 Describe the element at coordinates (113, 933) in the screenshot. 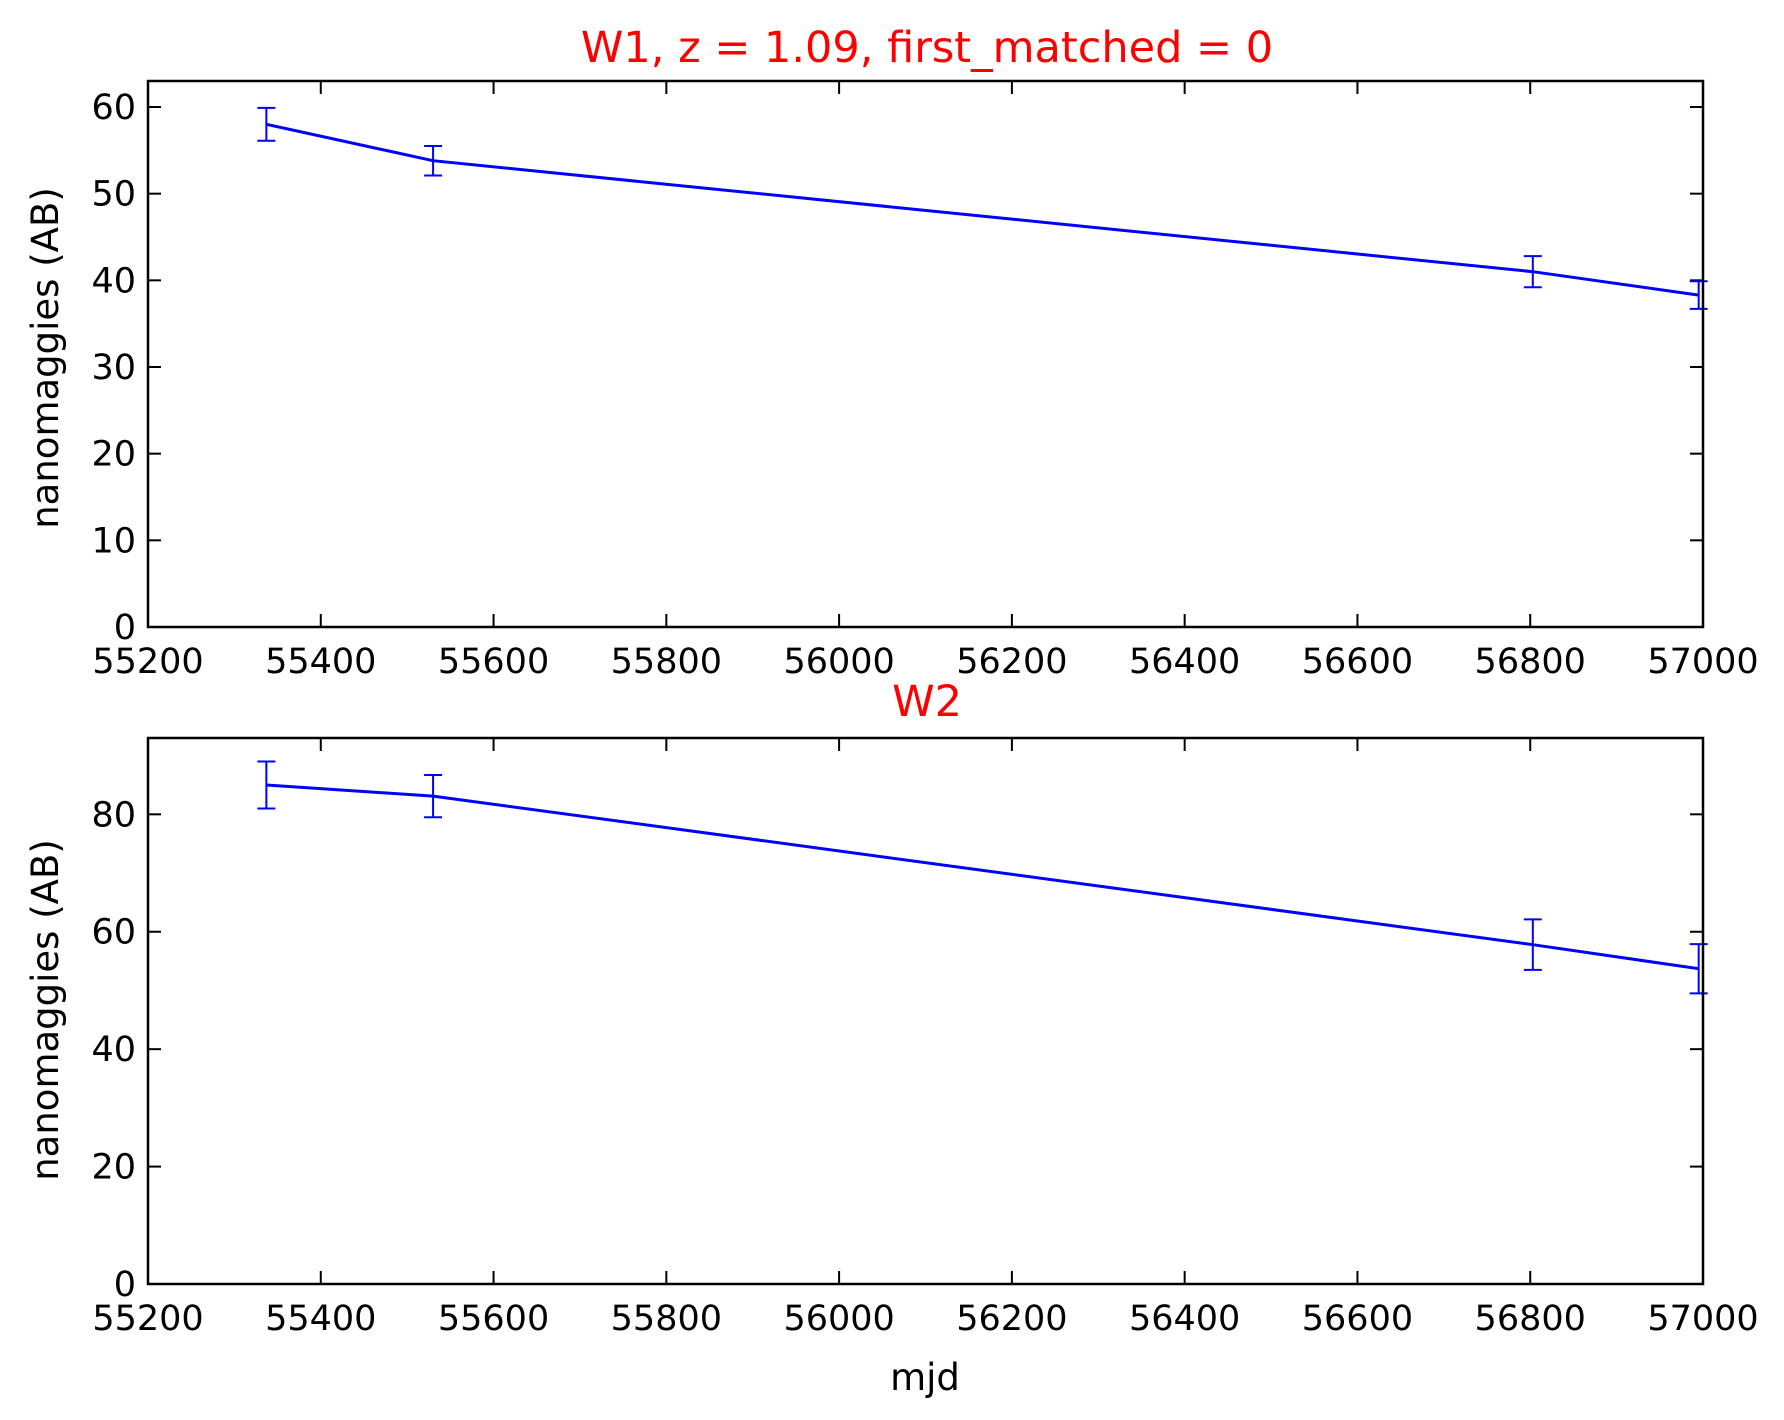

I see `w2-ytick-label: 60` at that location.